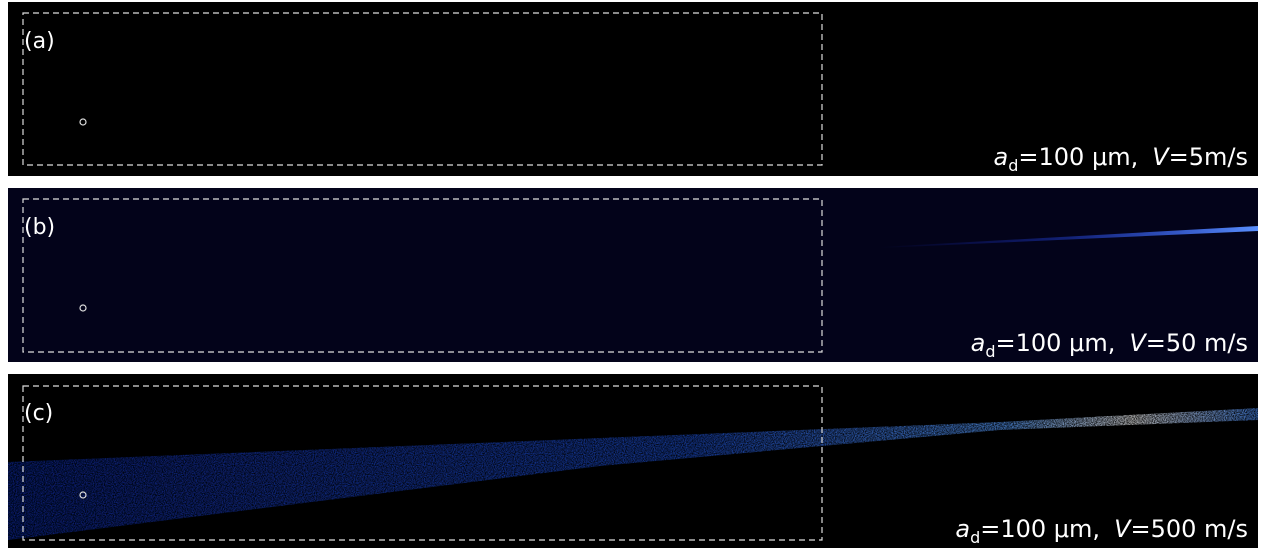 The height and width of the screenshot is (548, 1266). Describe the element at coordinates (1101, 531) in the screenshot. I see `caption: ad=100 μm, V=500 m/s` at that location.